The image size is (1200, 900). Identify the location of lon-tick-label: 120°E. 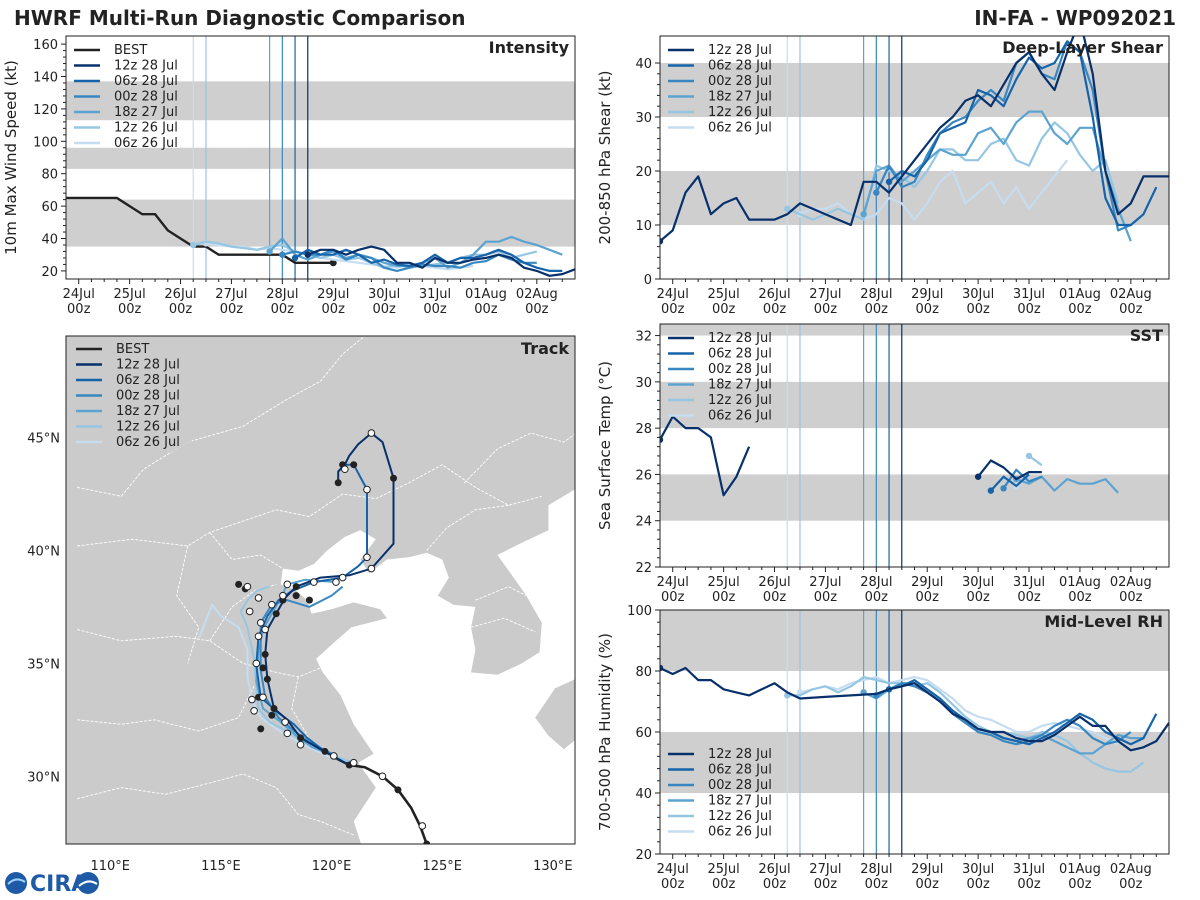
(332, 866).